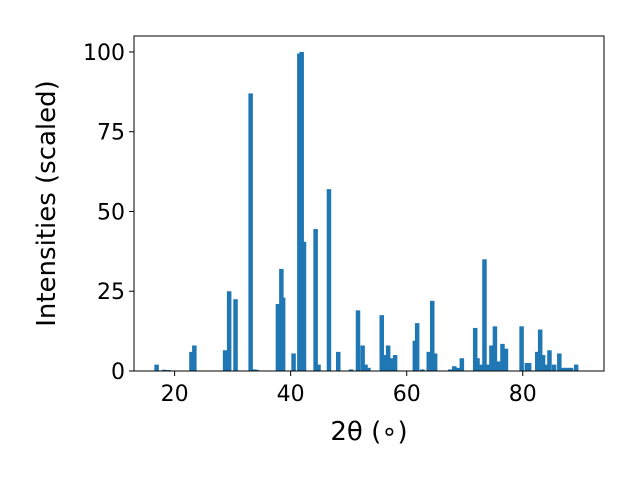  I want to click on y-tick-label: 25, so click(111, 292).